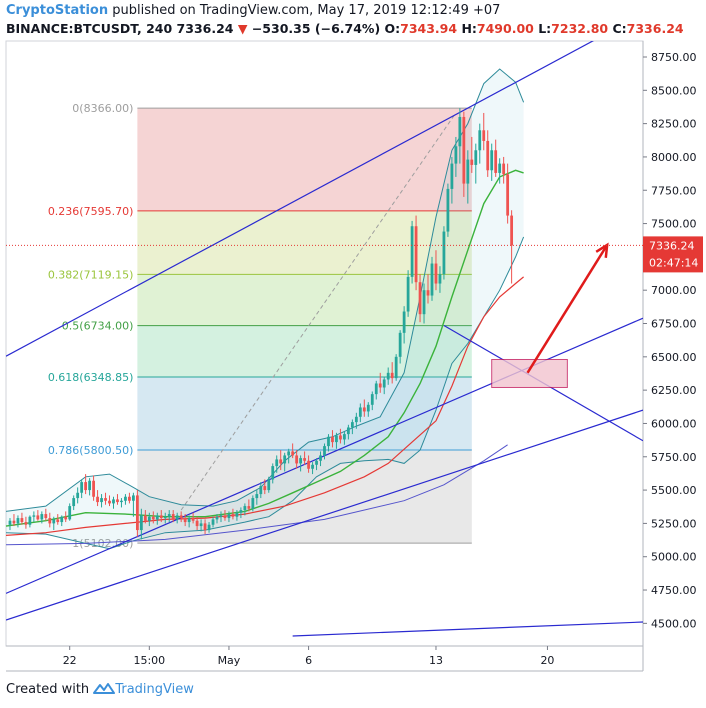  I want to click on trendline, so click(467, 629).